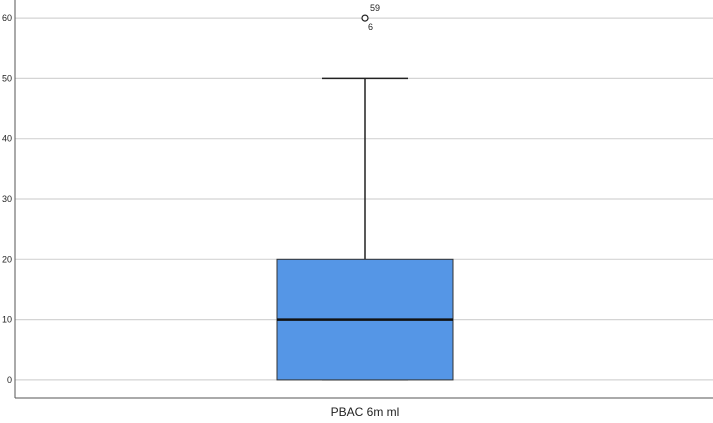  Describe the element at coordinates (365, 412) in the screenshot. I see `x-category-label: PBAC 6m ml` at that location.